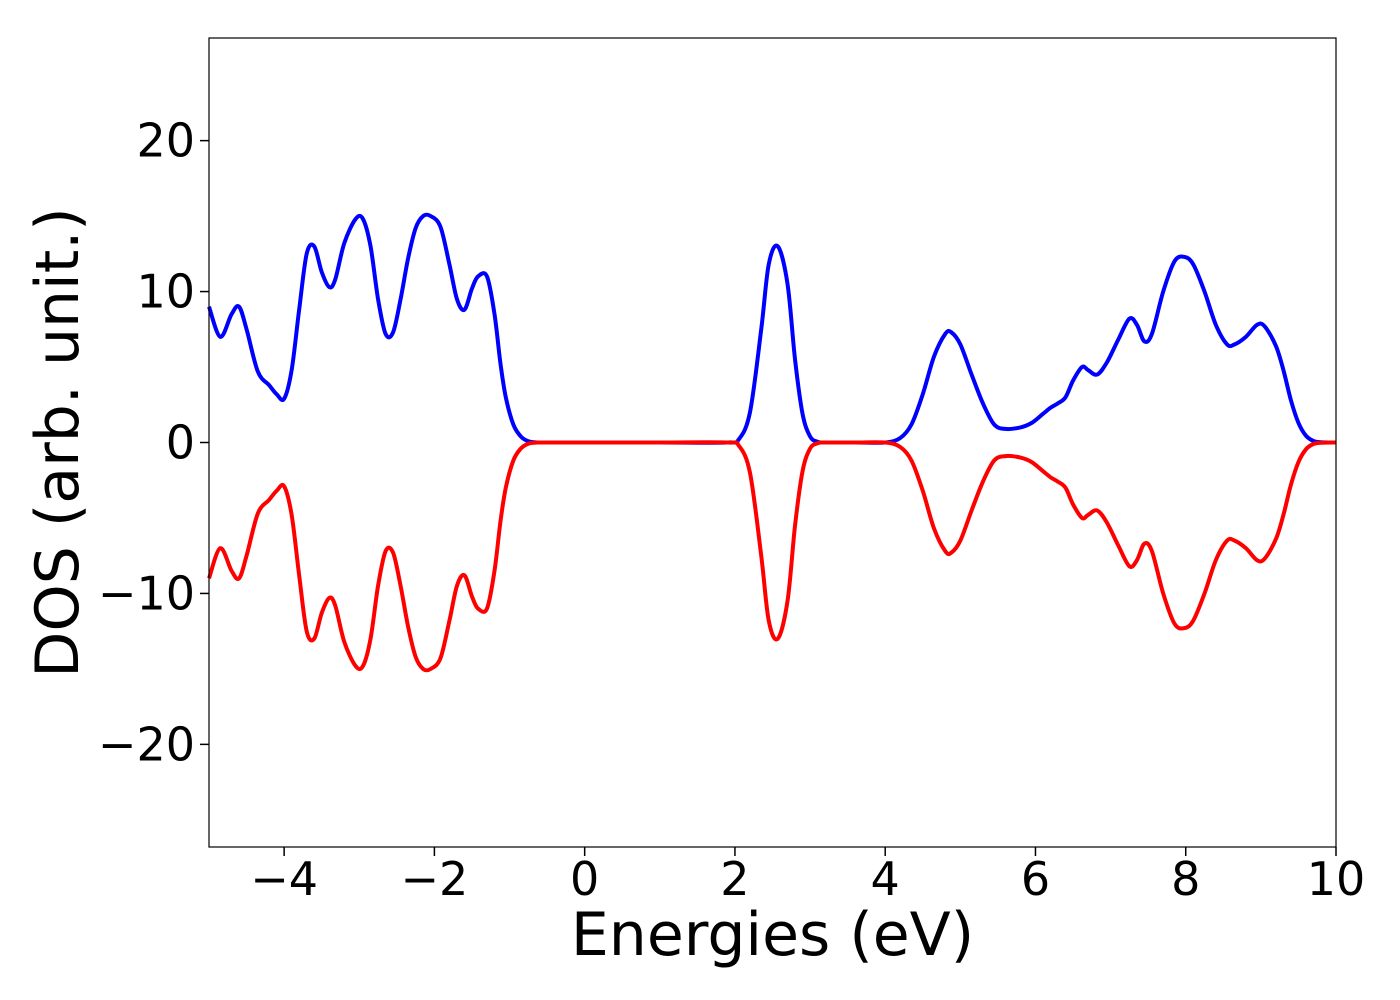 This screenshot has height=1000, width=1400. Describe the element at coordinates (146, 593) in the screenshot. I see `y-tick-label: −10` at that location.